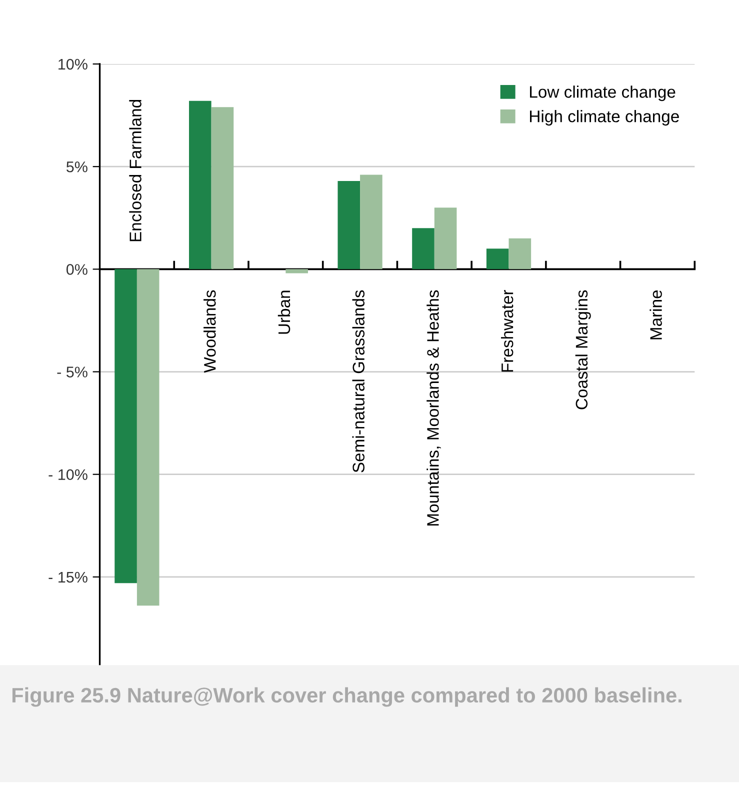  What do you see at coordinates (77, 167) in the screenshot?
I see `y-tick-label: 5%` at bounding box center [77, 167].